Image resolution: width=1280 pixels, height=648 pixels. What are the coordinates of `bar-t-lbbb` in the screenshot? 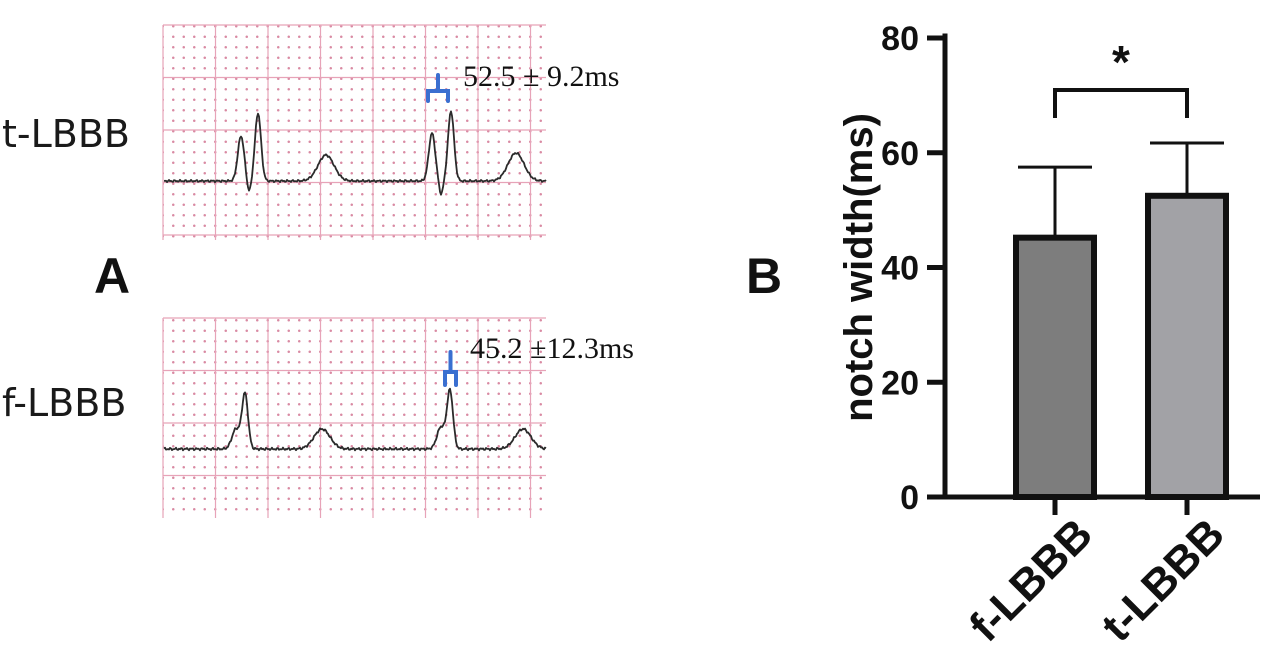 It's located at (1187, 346).